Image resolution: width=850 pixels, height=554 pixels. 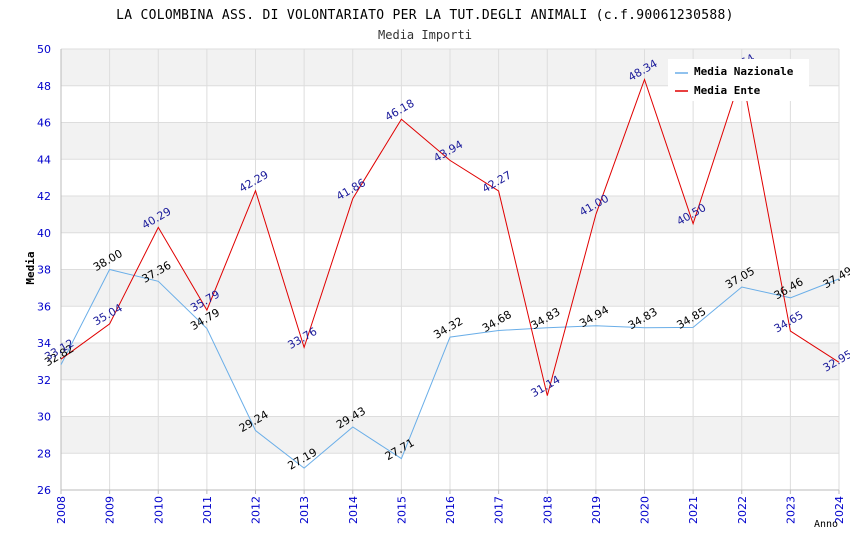 What do you see at coordinates (207, 510) in the screenshot?
I see `x-tick-label: 2011` at bounding box center [207, 510].